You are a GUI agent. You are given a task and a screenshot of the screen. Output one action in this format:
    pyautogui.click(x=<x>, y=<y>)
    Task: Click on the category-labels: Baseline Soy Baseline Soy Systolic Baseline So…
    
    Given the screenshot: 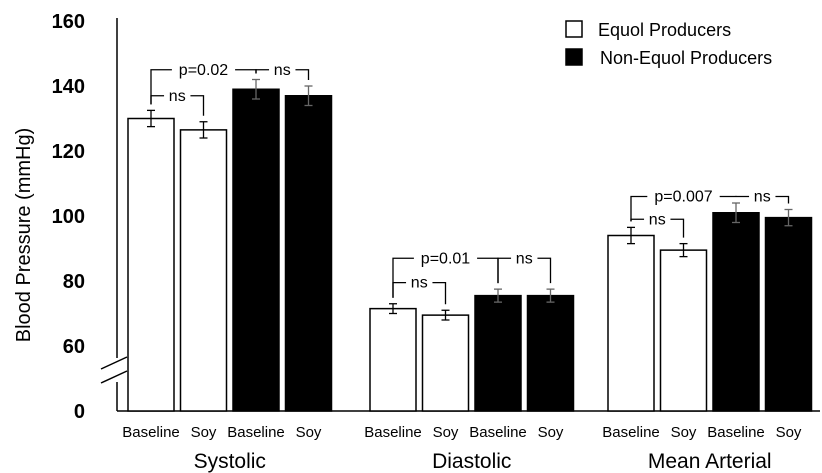 What is the action you would take?
    pyautogui.click(x=462, y=448)
    